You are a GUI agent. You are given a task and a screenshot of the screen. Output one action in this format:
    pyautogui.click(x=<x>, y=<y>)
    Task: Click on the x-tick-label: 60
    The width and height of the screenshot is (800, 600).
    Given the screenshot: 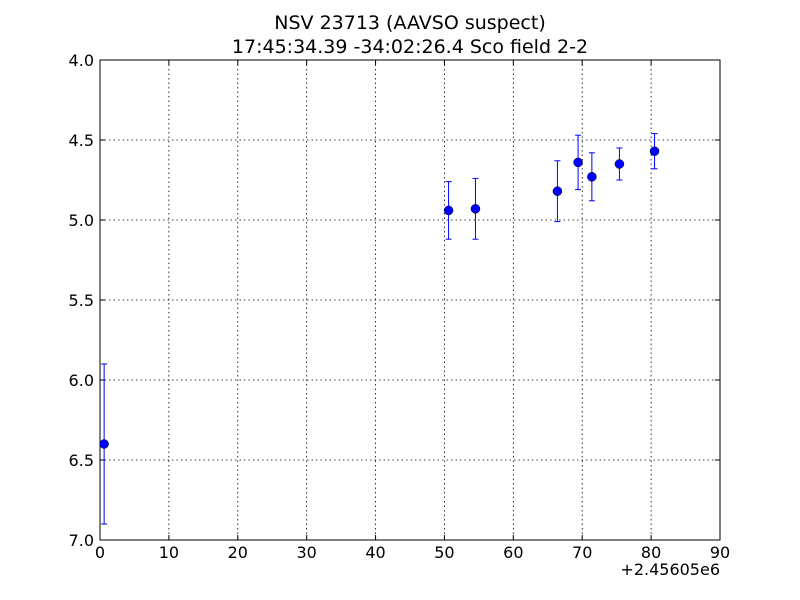 What is the action you would take?
    pyautogui.click(x=513, y=552)
    